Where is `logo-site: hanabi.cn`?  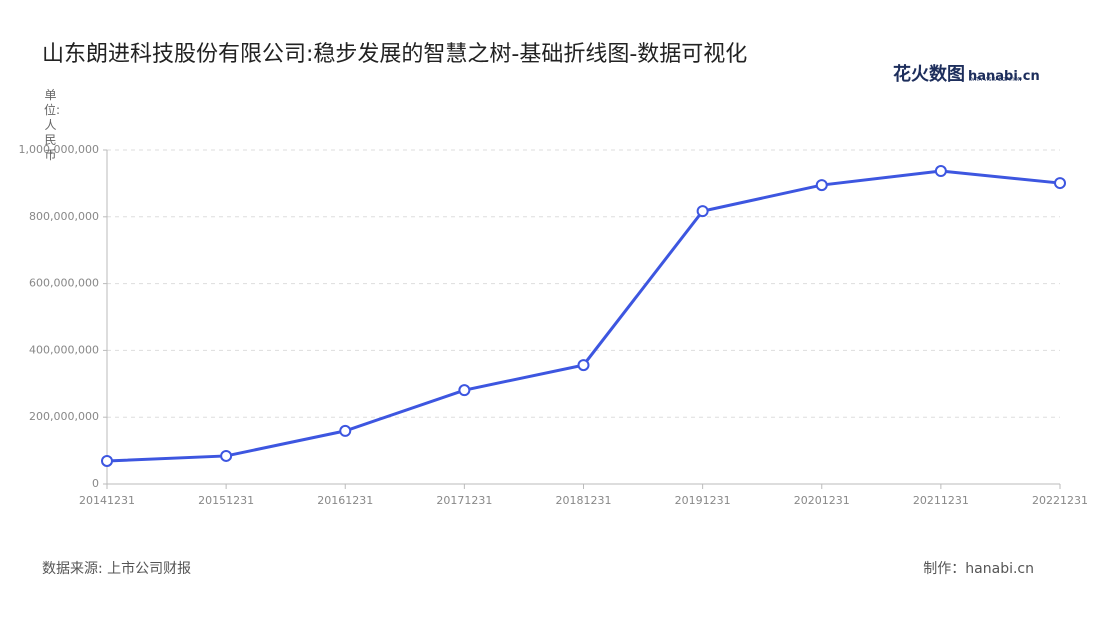 logo-site: hanabi.cn is located at coordinates (1004, 76).